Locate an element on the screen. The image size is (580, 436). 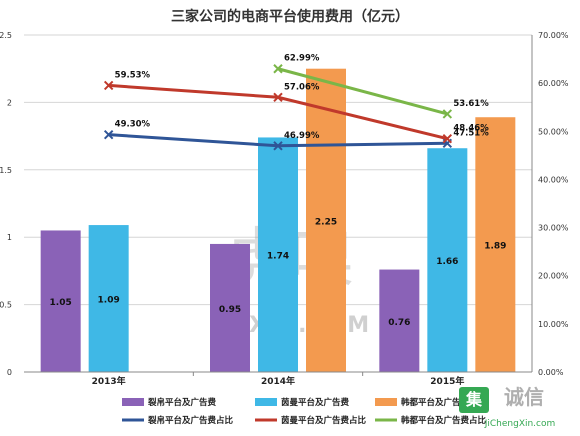
y-tick-label: 1 is located at coordinates (9, 237).